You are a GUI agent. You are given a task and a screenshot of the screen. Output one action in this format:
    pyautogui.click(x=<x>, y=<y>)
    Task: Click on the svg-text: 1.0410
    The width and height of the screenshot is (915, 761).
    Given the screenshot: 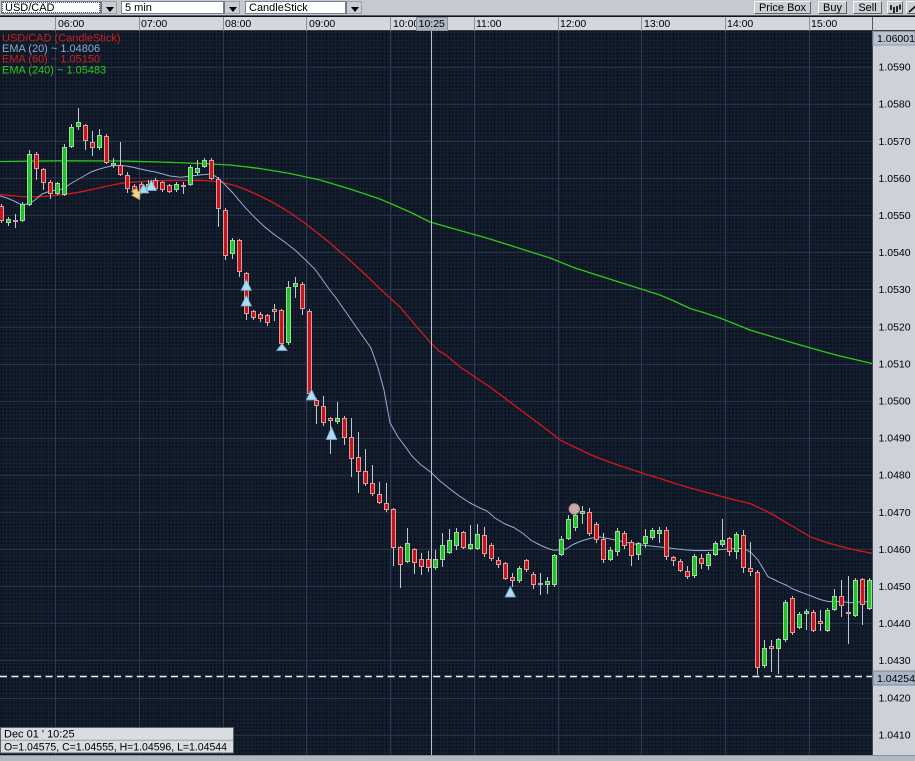 What is the action you would take?
    pyautogui.click(x=895, y=735)
    